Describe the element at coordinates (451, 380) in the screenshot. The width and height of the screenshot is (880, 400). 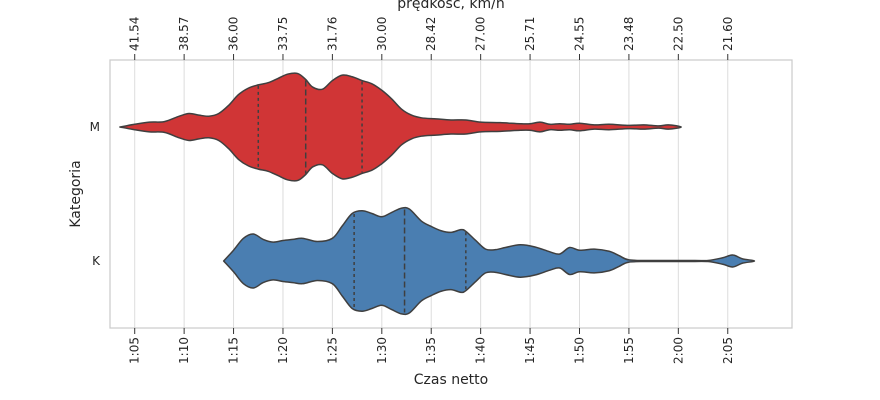
I see `x-axis-title: Czas netto` at that location.